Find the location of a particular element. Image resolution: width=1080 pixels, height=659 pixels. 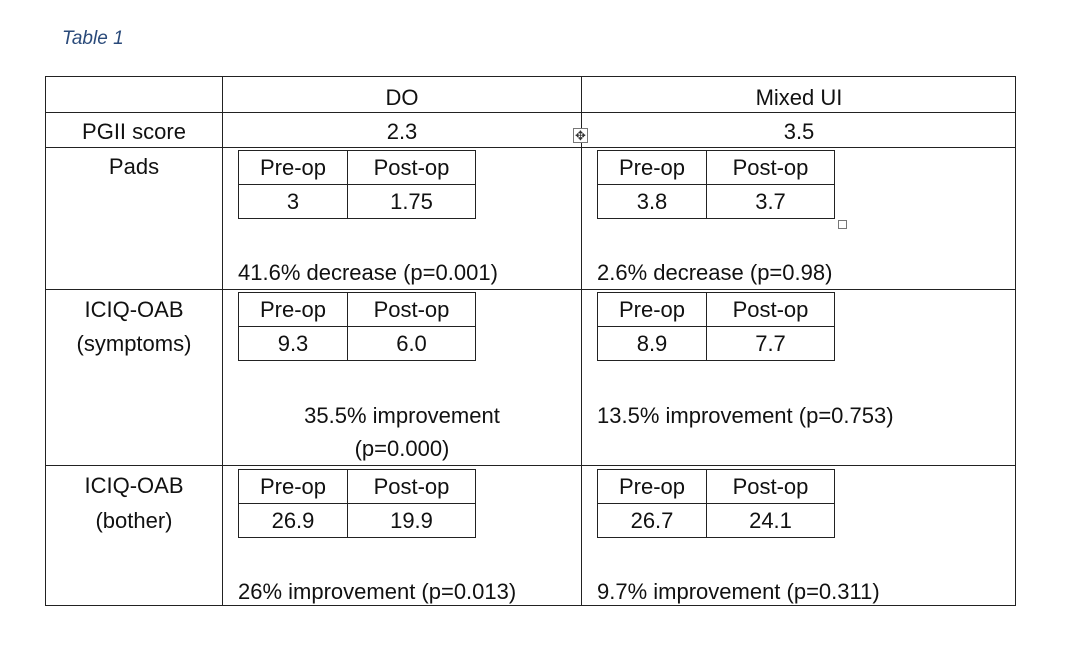

post-op-value: 19.9 is located at coordinates (411, 520).